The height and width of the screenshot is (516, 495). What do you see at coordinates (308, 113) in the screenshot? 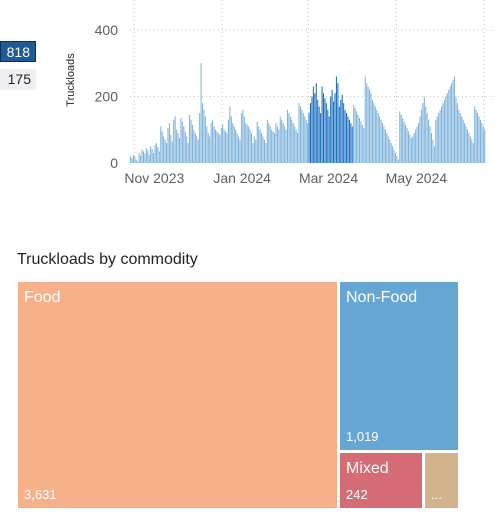
I see `chart-bars` at bounding box center [308, 113].